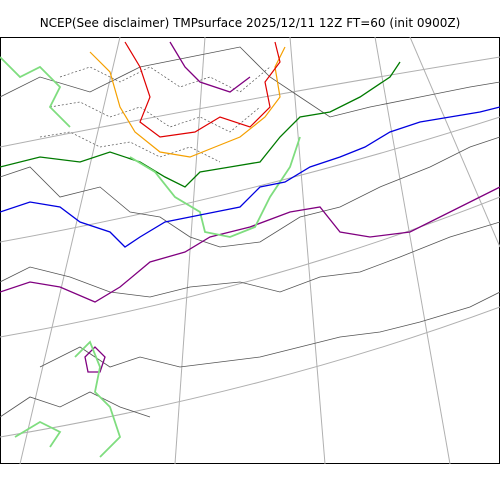  I want to click on contour-red, so click(202, 89).